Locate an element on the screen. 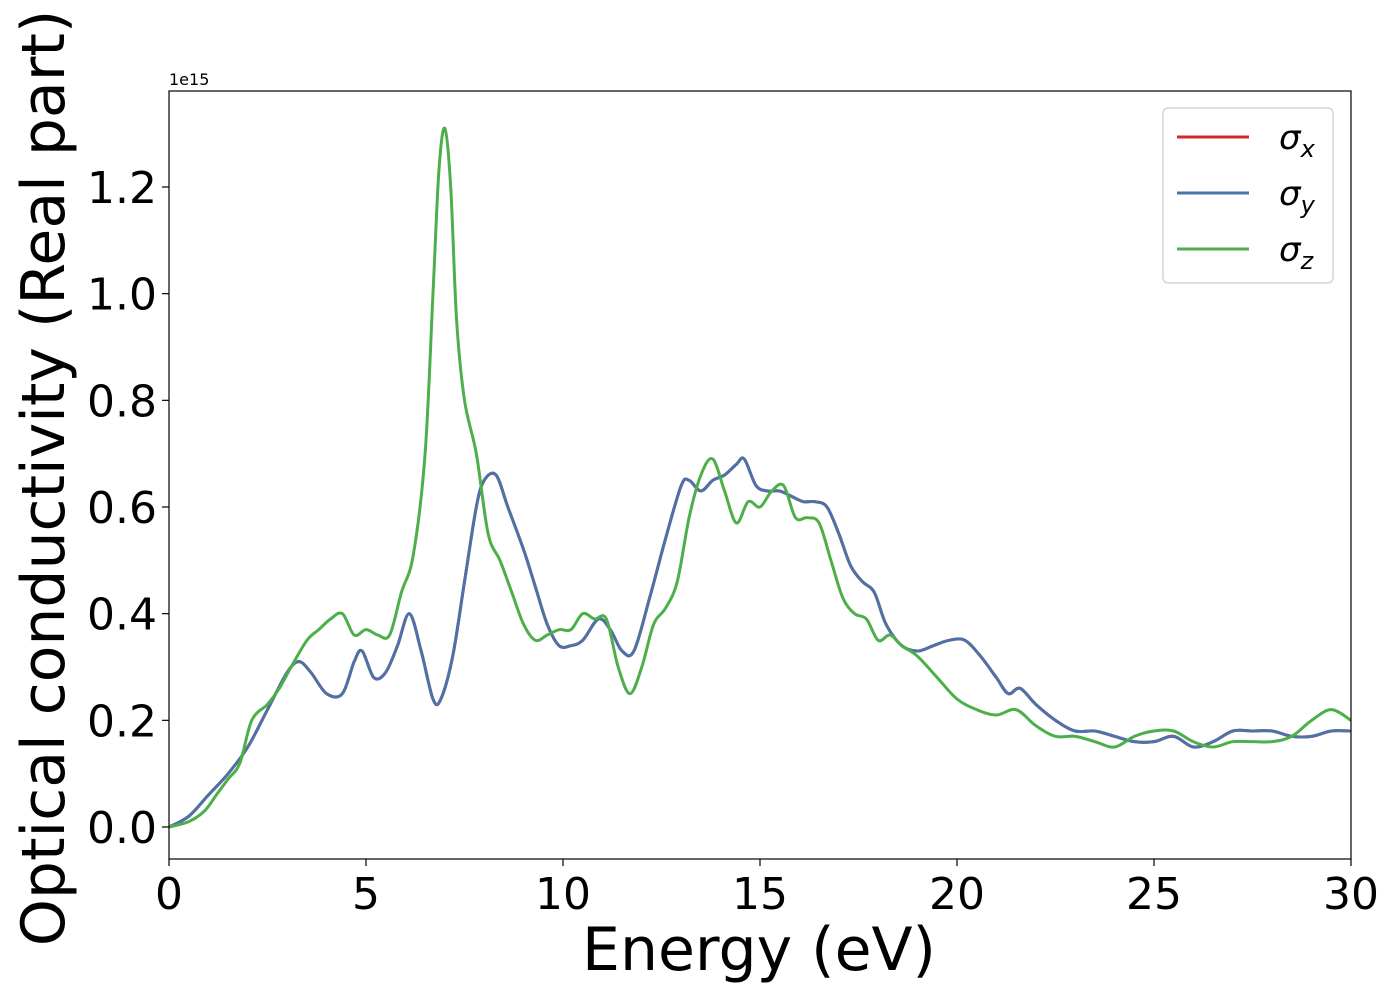 Image resolution: width=1400 pixels, height=1000 pixels. legend-box is located at coordinates (1248, 195).